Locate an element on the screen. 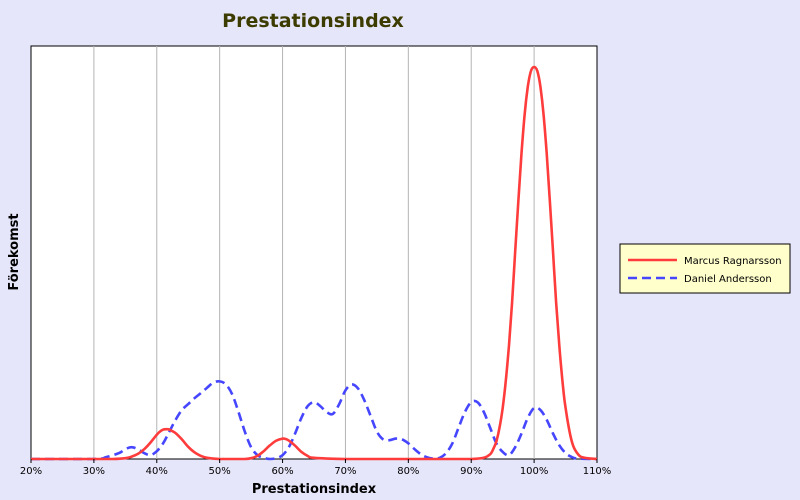 This screenshot has height=500, width=800. x-tick-label: 30% is located at coordinates (94, 471).